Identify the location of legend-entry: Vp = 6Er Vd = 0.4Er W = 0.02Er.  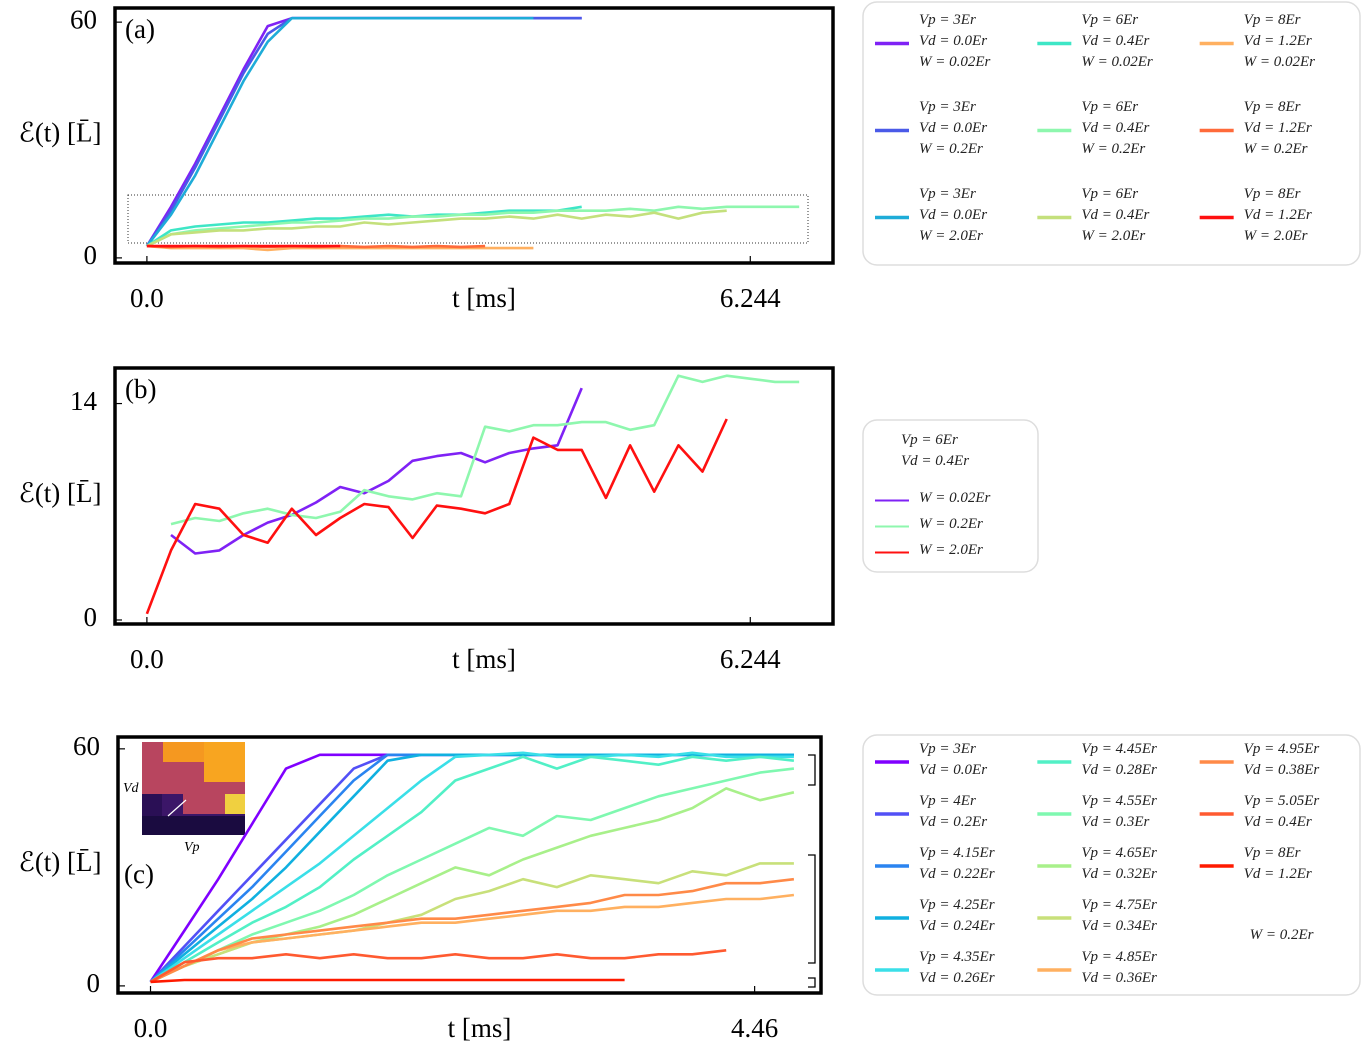
(1117, 41).